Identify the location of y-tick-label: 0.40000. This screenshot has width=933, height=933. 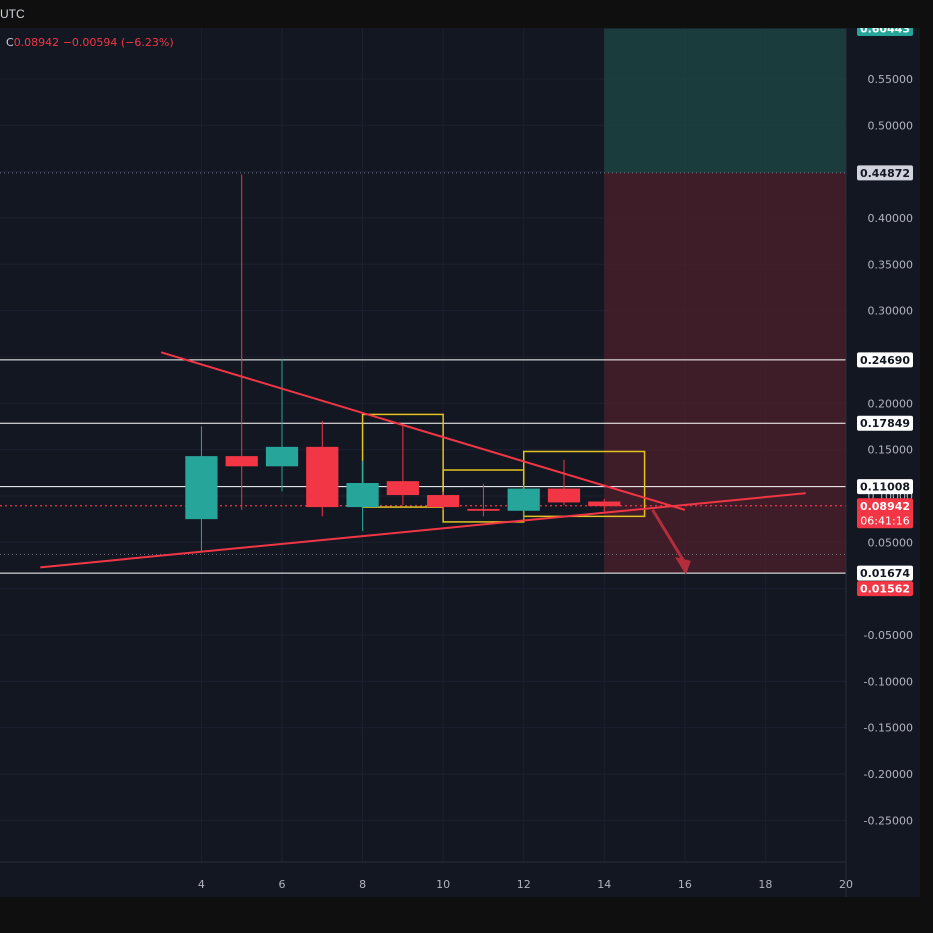
(891, 218).